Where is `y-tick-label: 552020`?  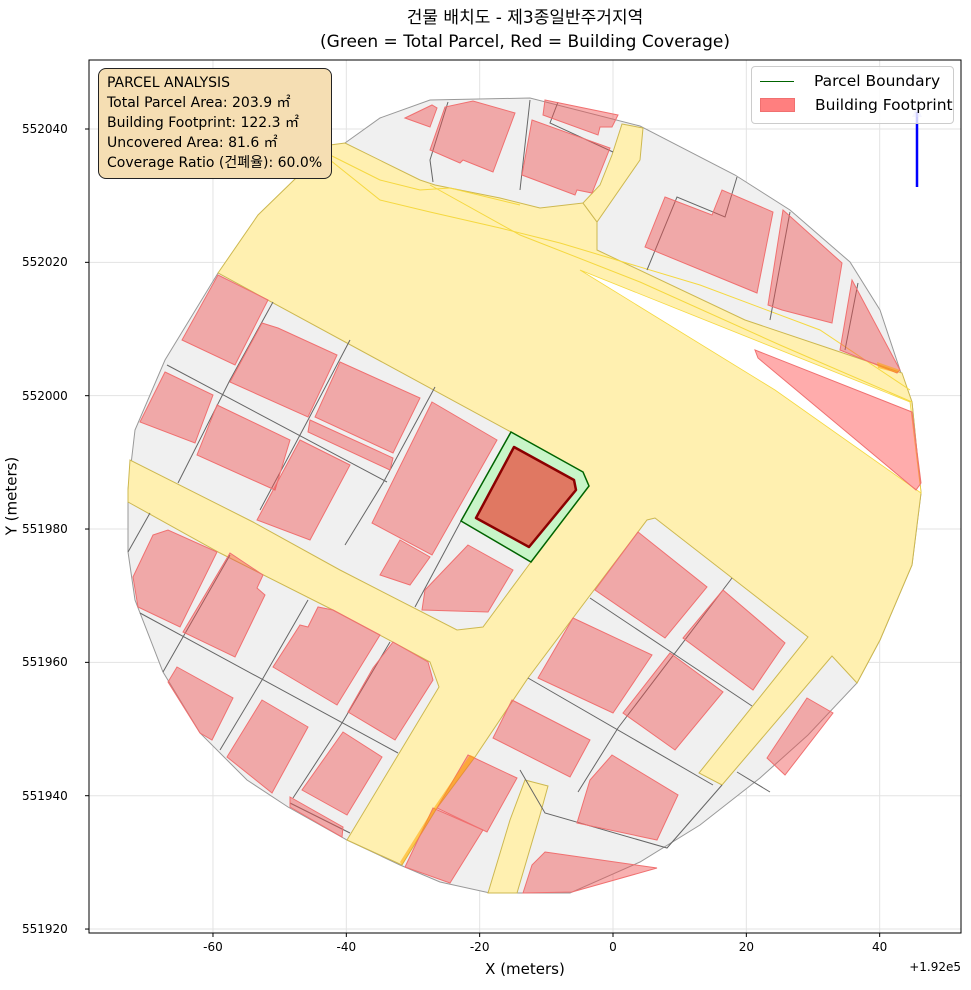 y-tick-label: 552020 is located at coordinates (45, 262).